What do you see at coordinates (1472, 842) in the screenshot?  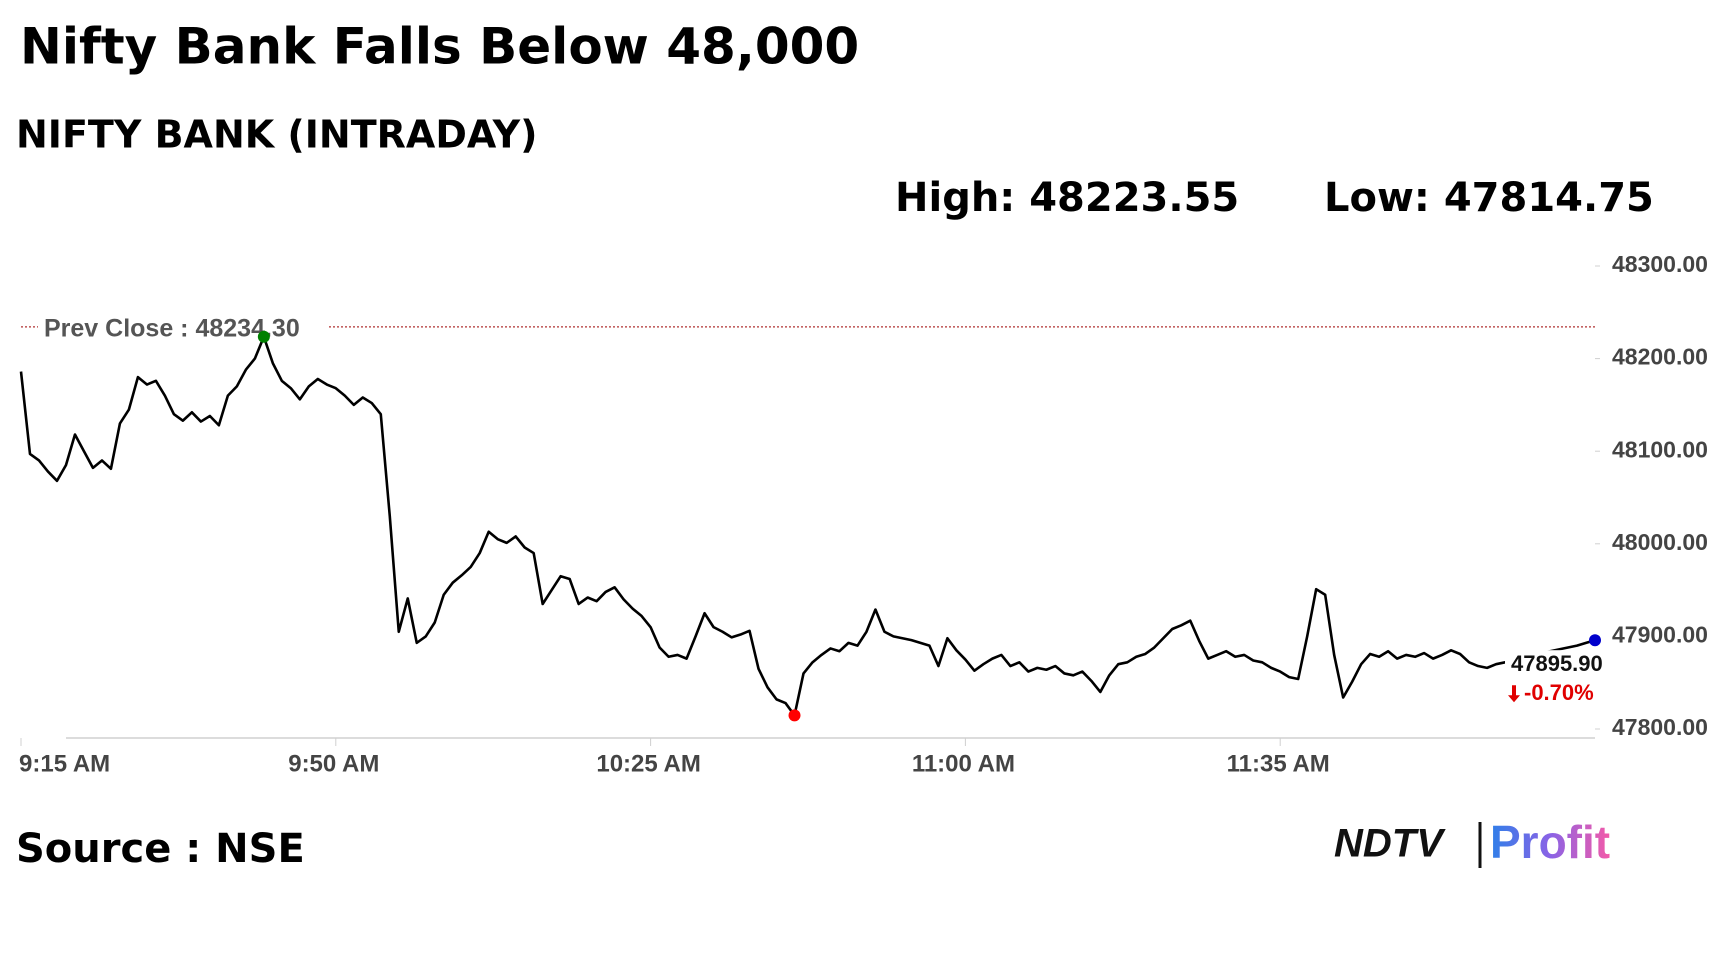 I see `logo: NDTV Profit` at bounding box center [1472, 842].